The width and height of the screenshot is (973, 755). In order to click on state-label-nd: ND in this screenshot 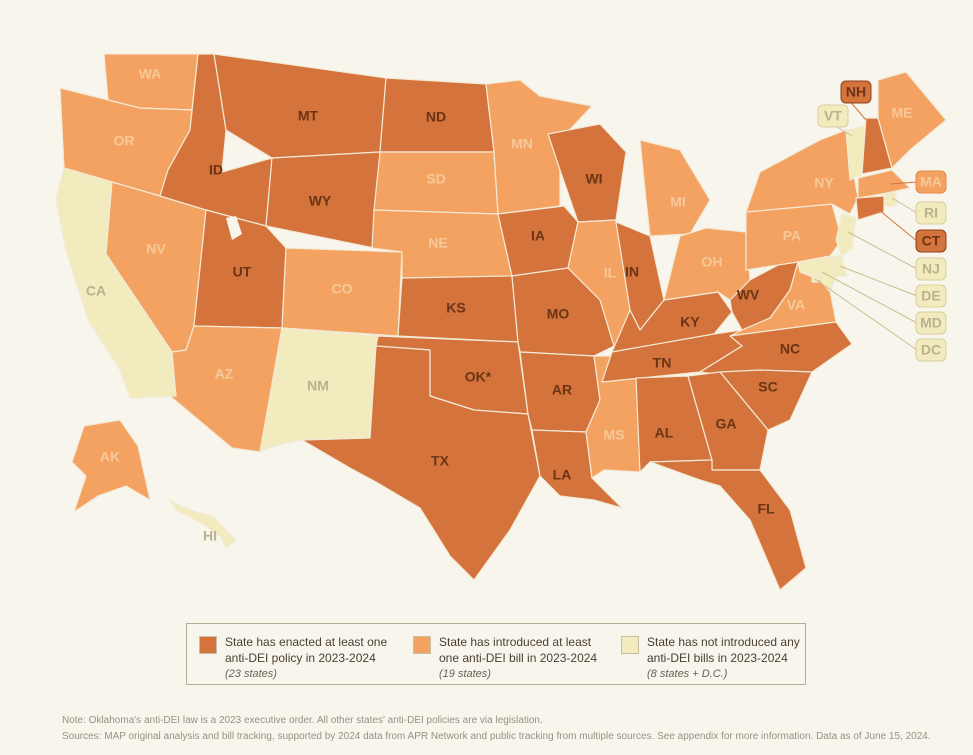, I will do `click(436, 117)`.